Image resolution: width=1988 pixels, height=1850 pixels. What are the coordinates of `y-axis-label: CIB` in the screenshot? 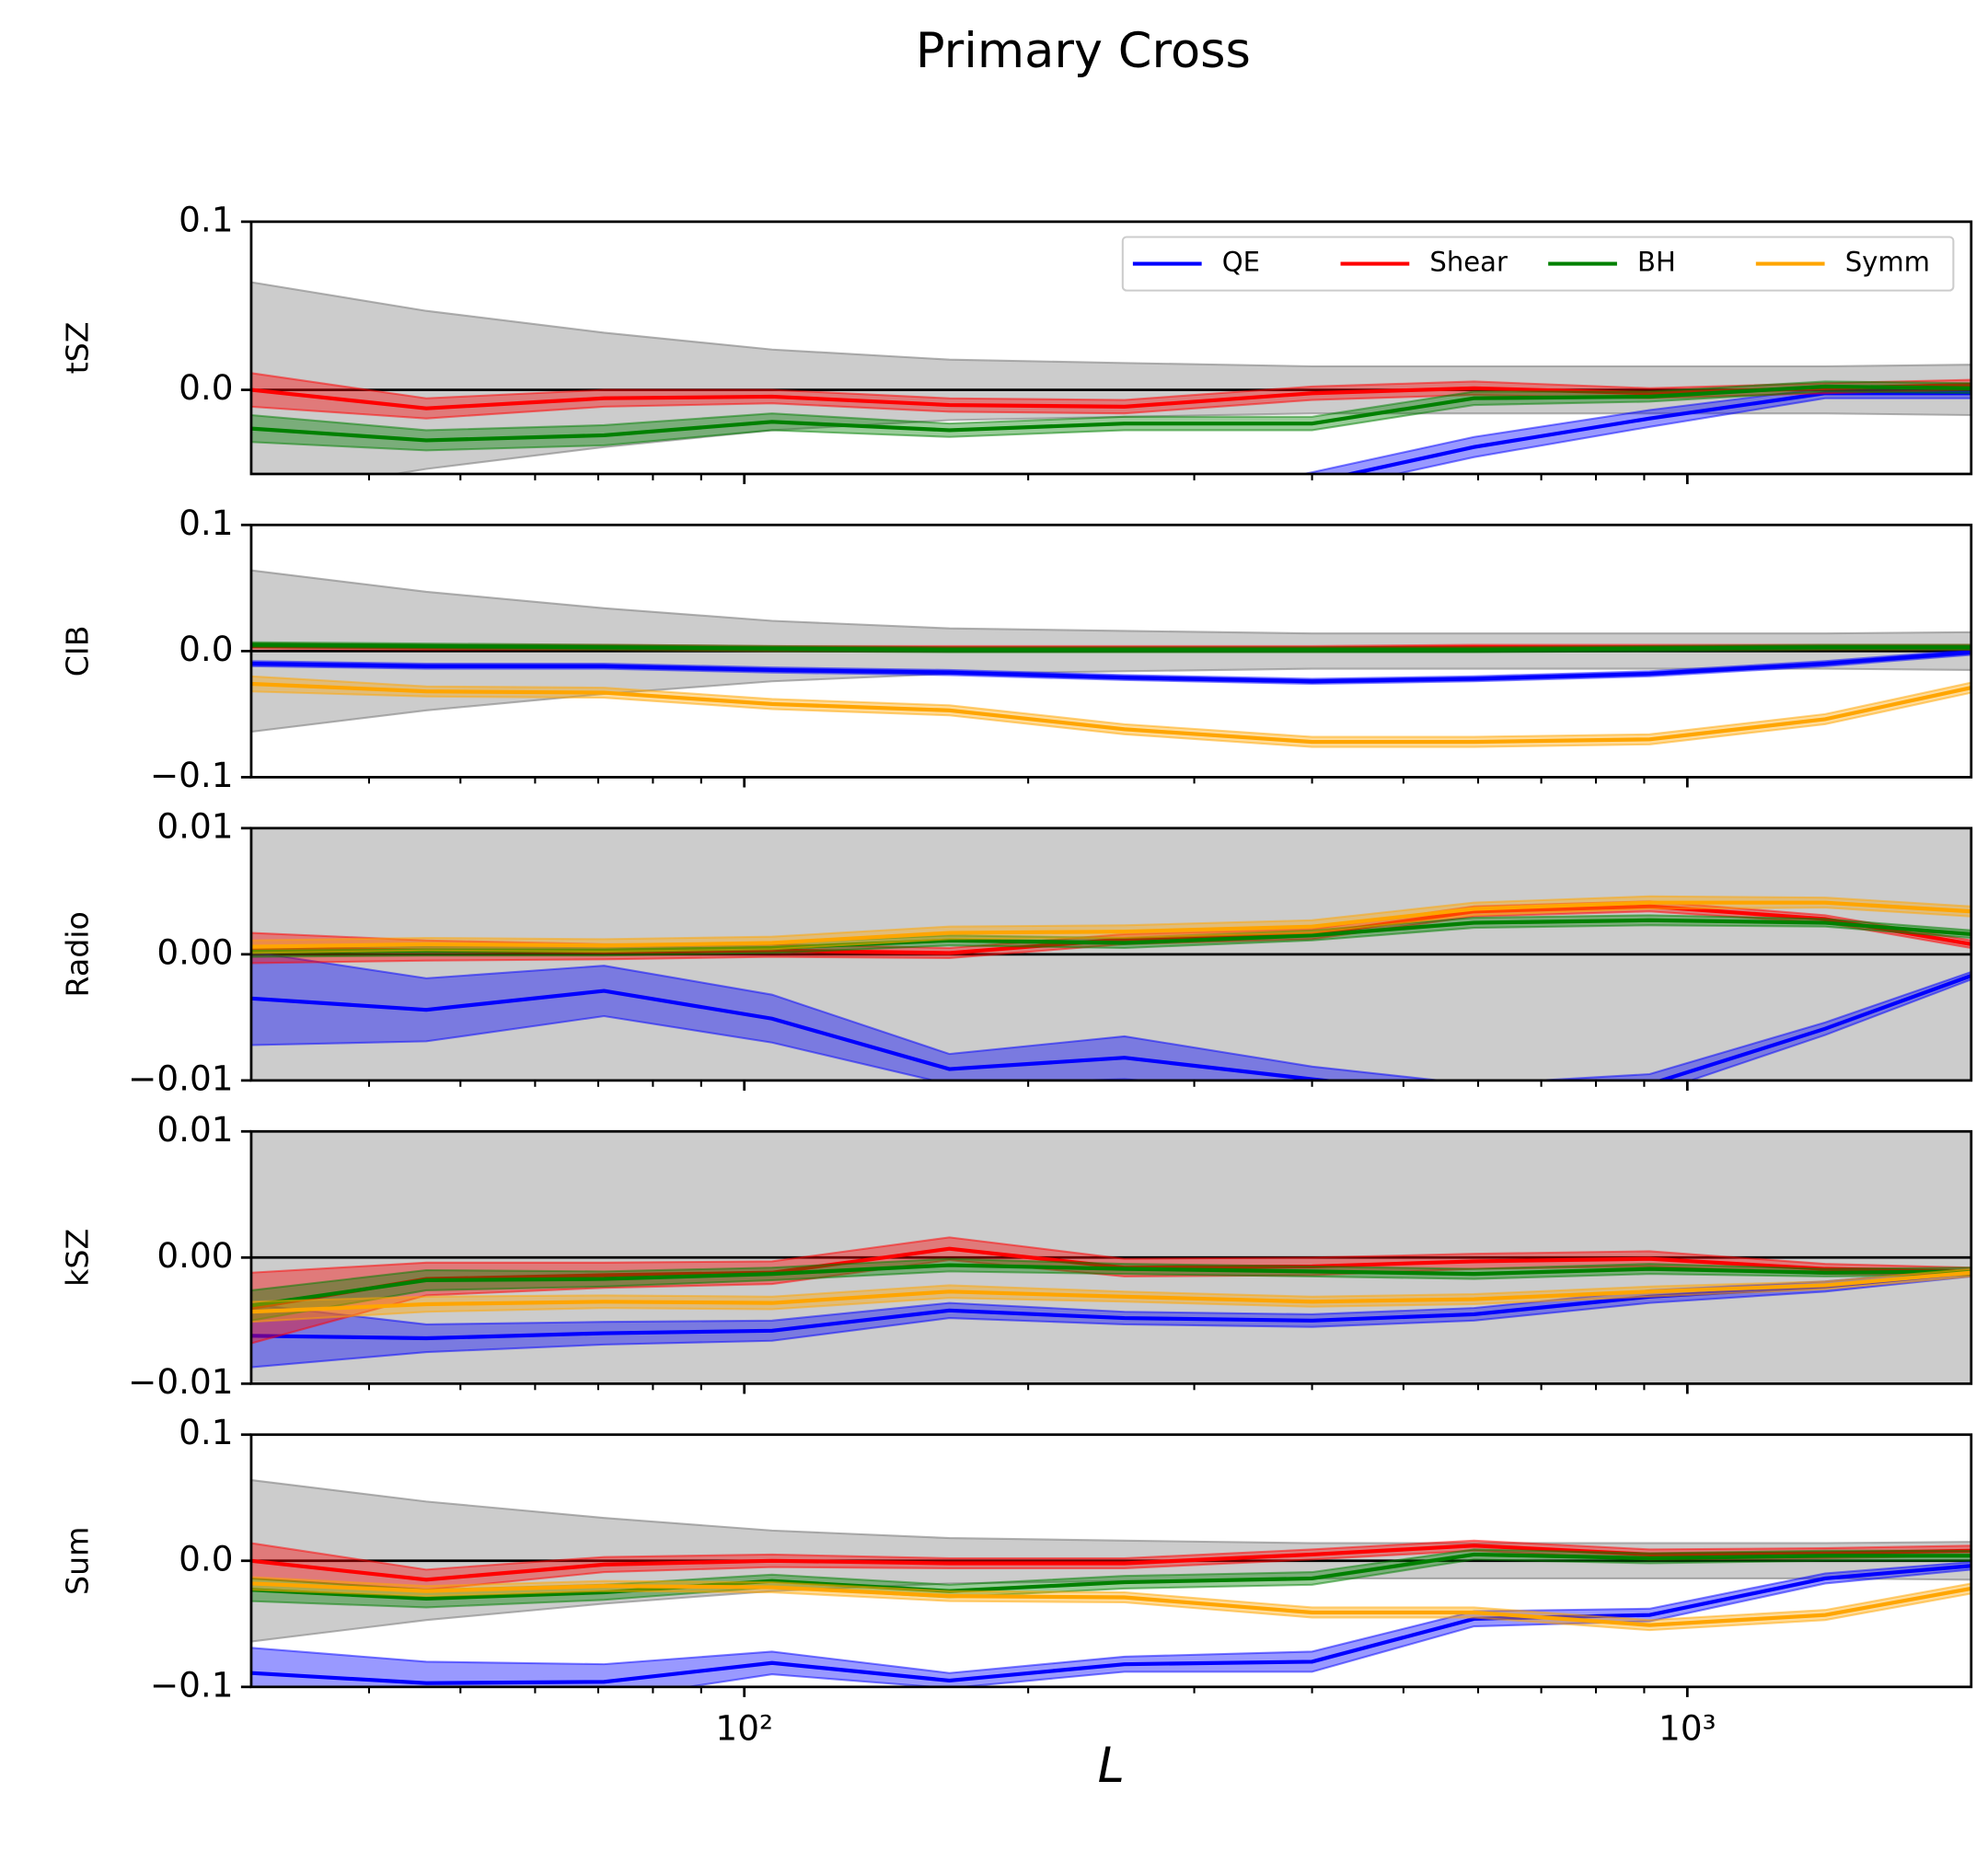 It's located at (78, 650).